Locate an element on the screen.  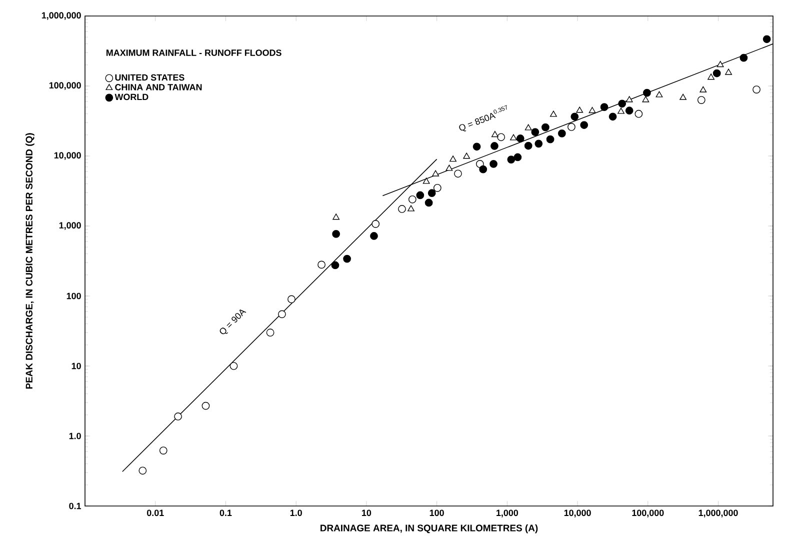
x-tick-label: 100 is located at coordinates (437, 513).